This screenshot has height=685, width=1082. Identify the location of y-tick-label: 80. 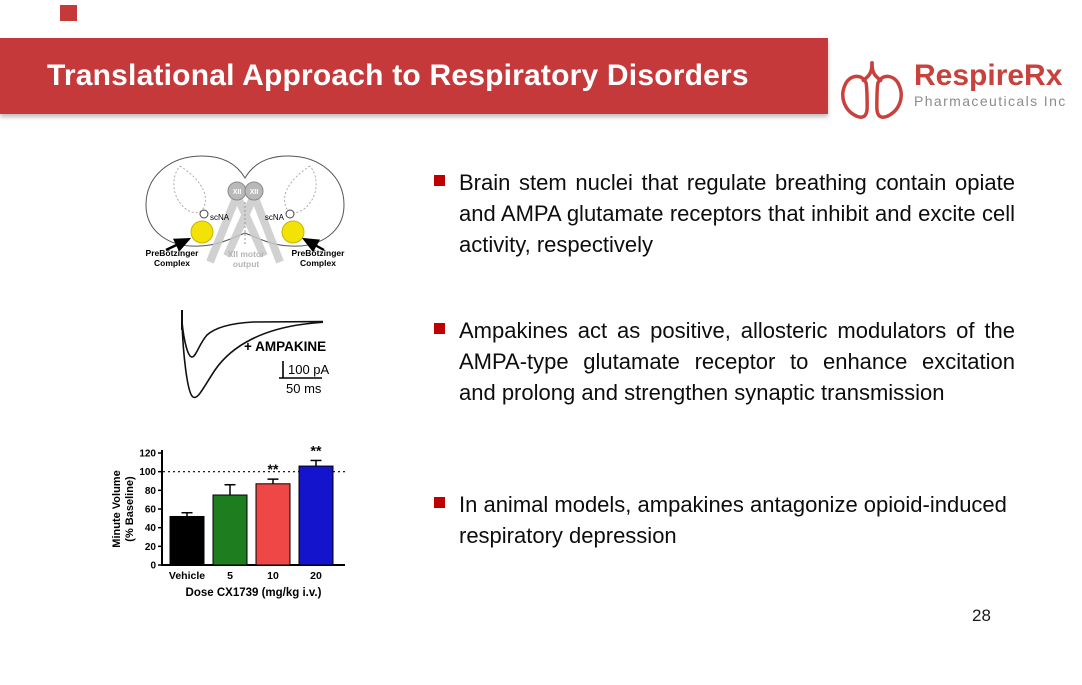
(151, 491).